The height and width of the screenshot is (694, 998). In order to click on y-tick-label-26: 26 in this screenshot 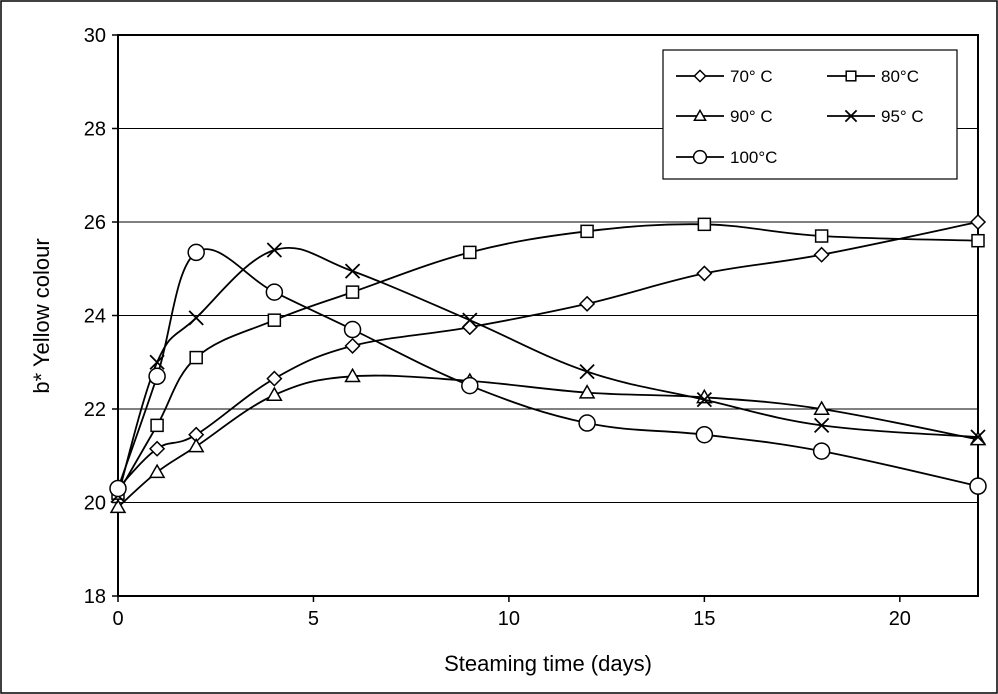, I will do `click(95, 223)`.